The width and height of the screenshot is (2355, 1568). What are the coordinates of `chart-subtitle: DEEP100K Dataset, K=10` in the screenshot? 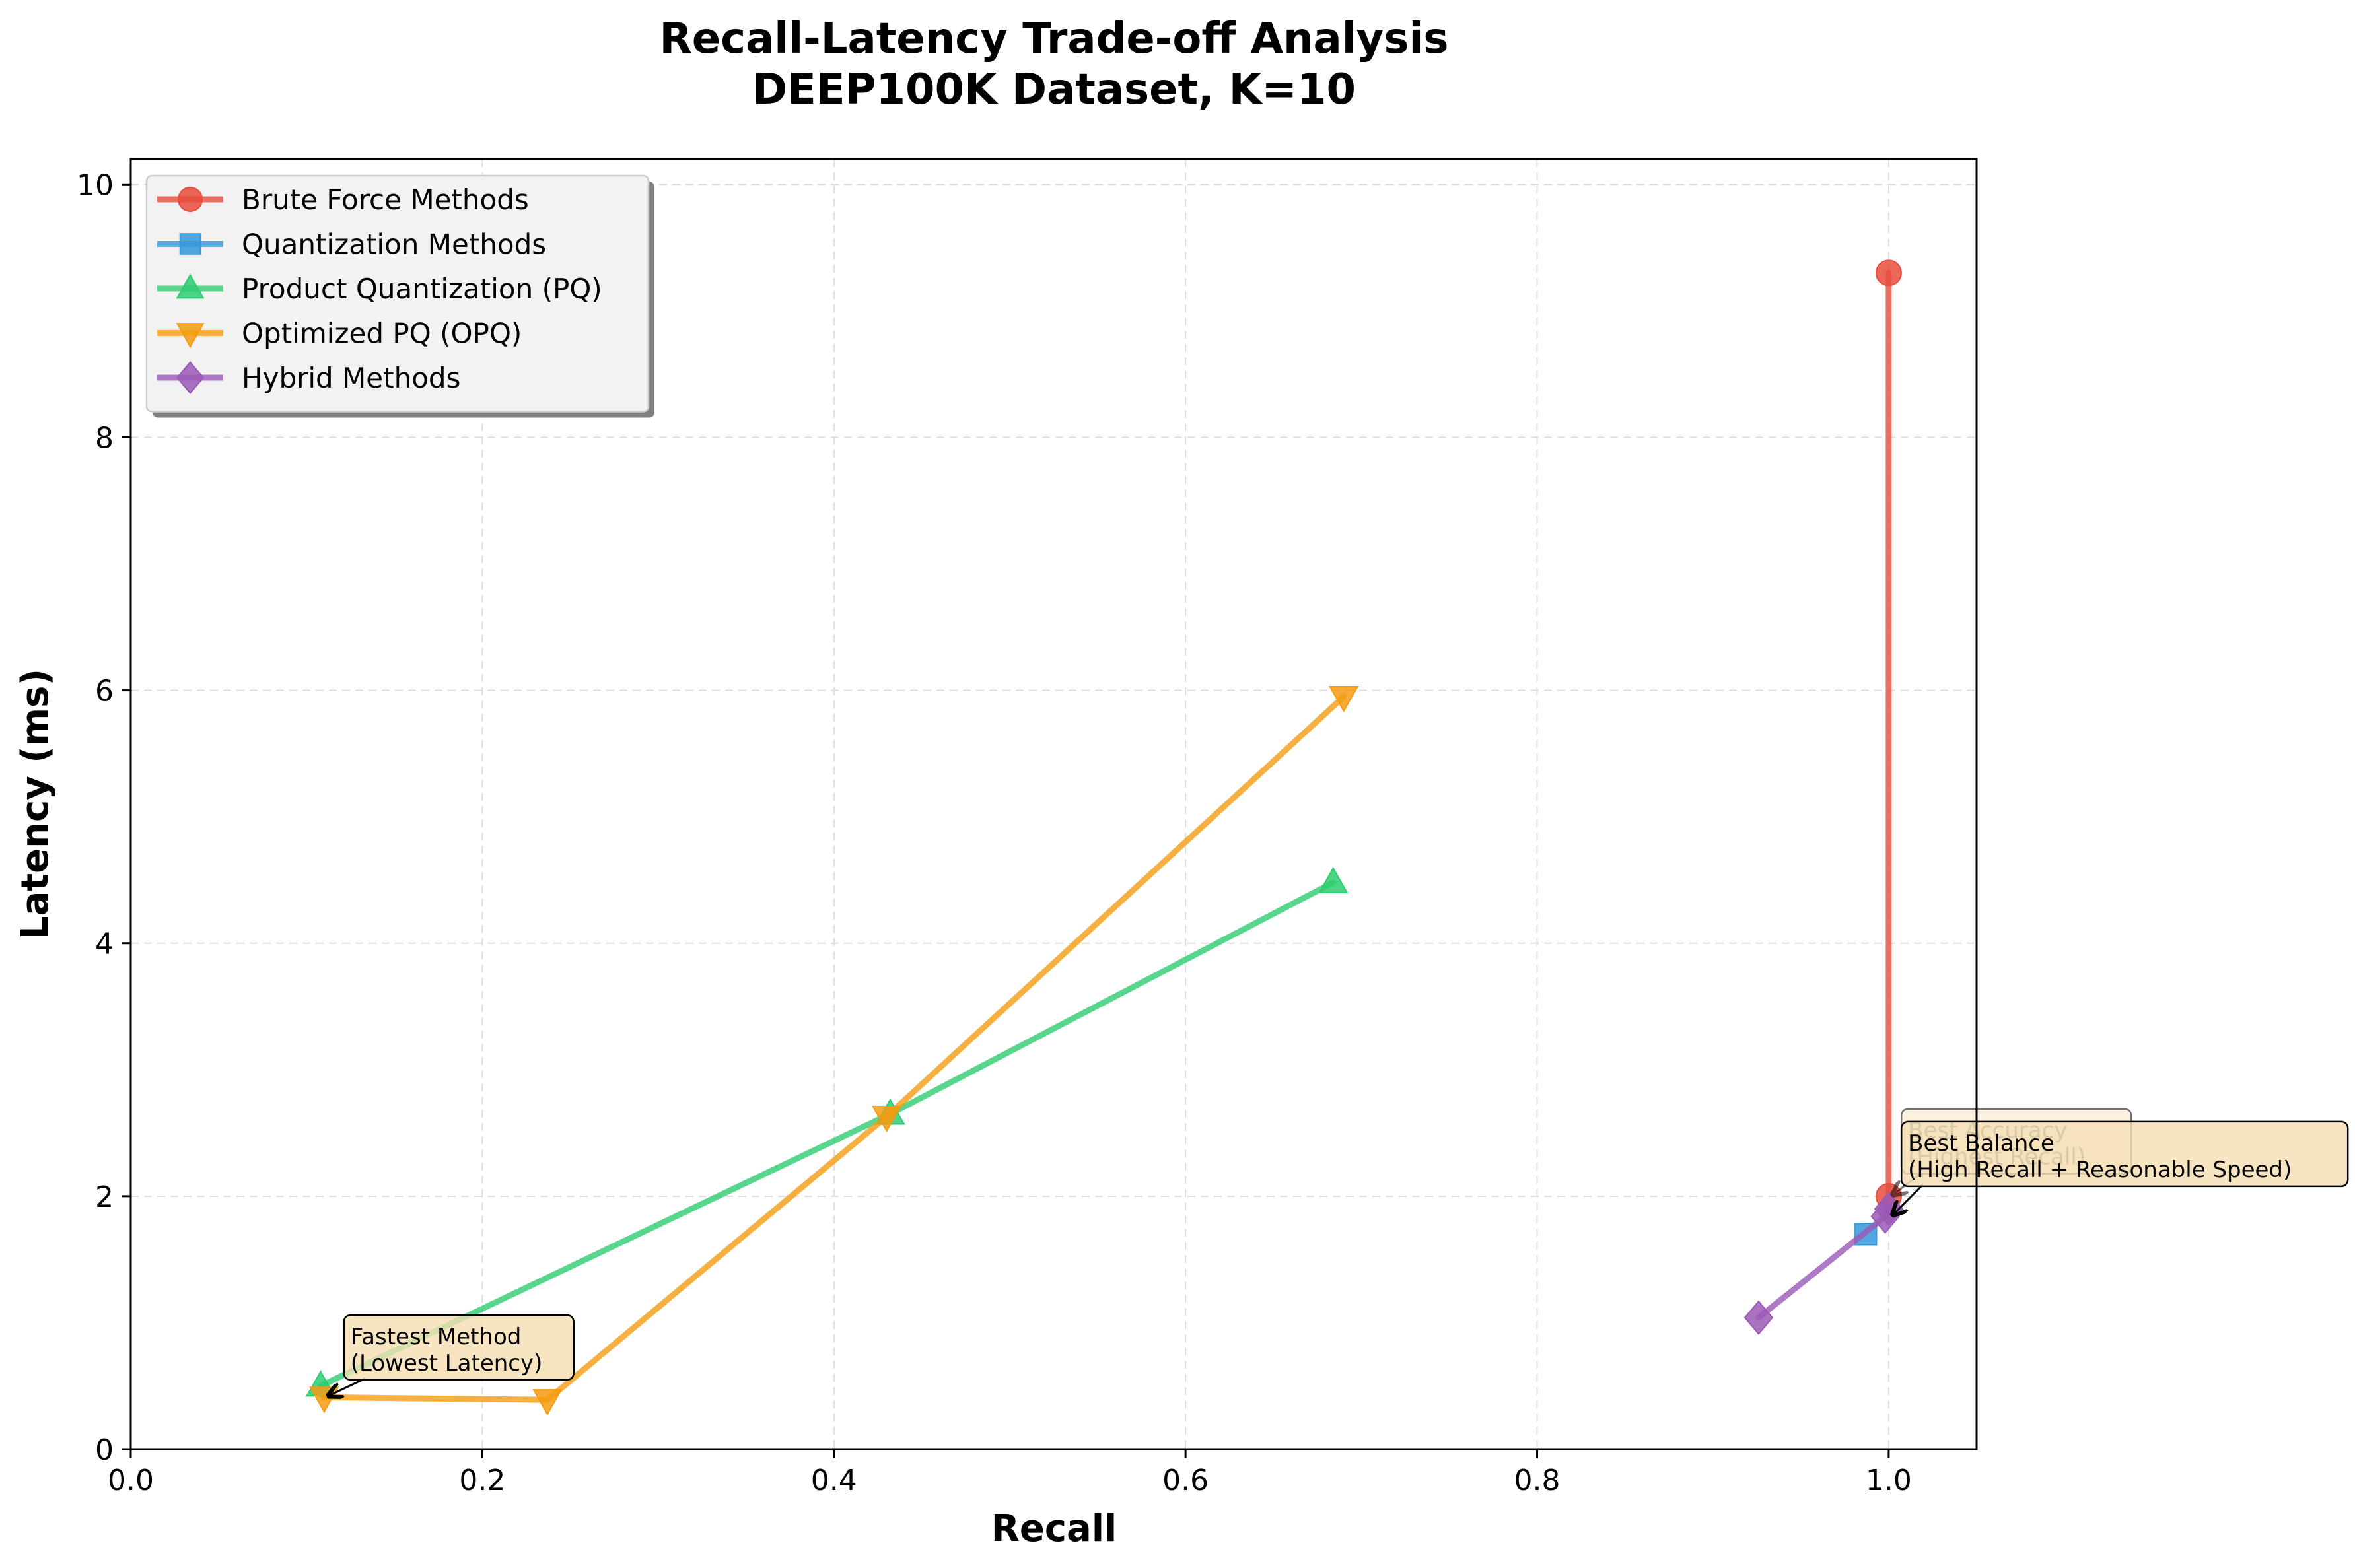 It's located at (1054, 89).